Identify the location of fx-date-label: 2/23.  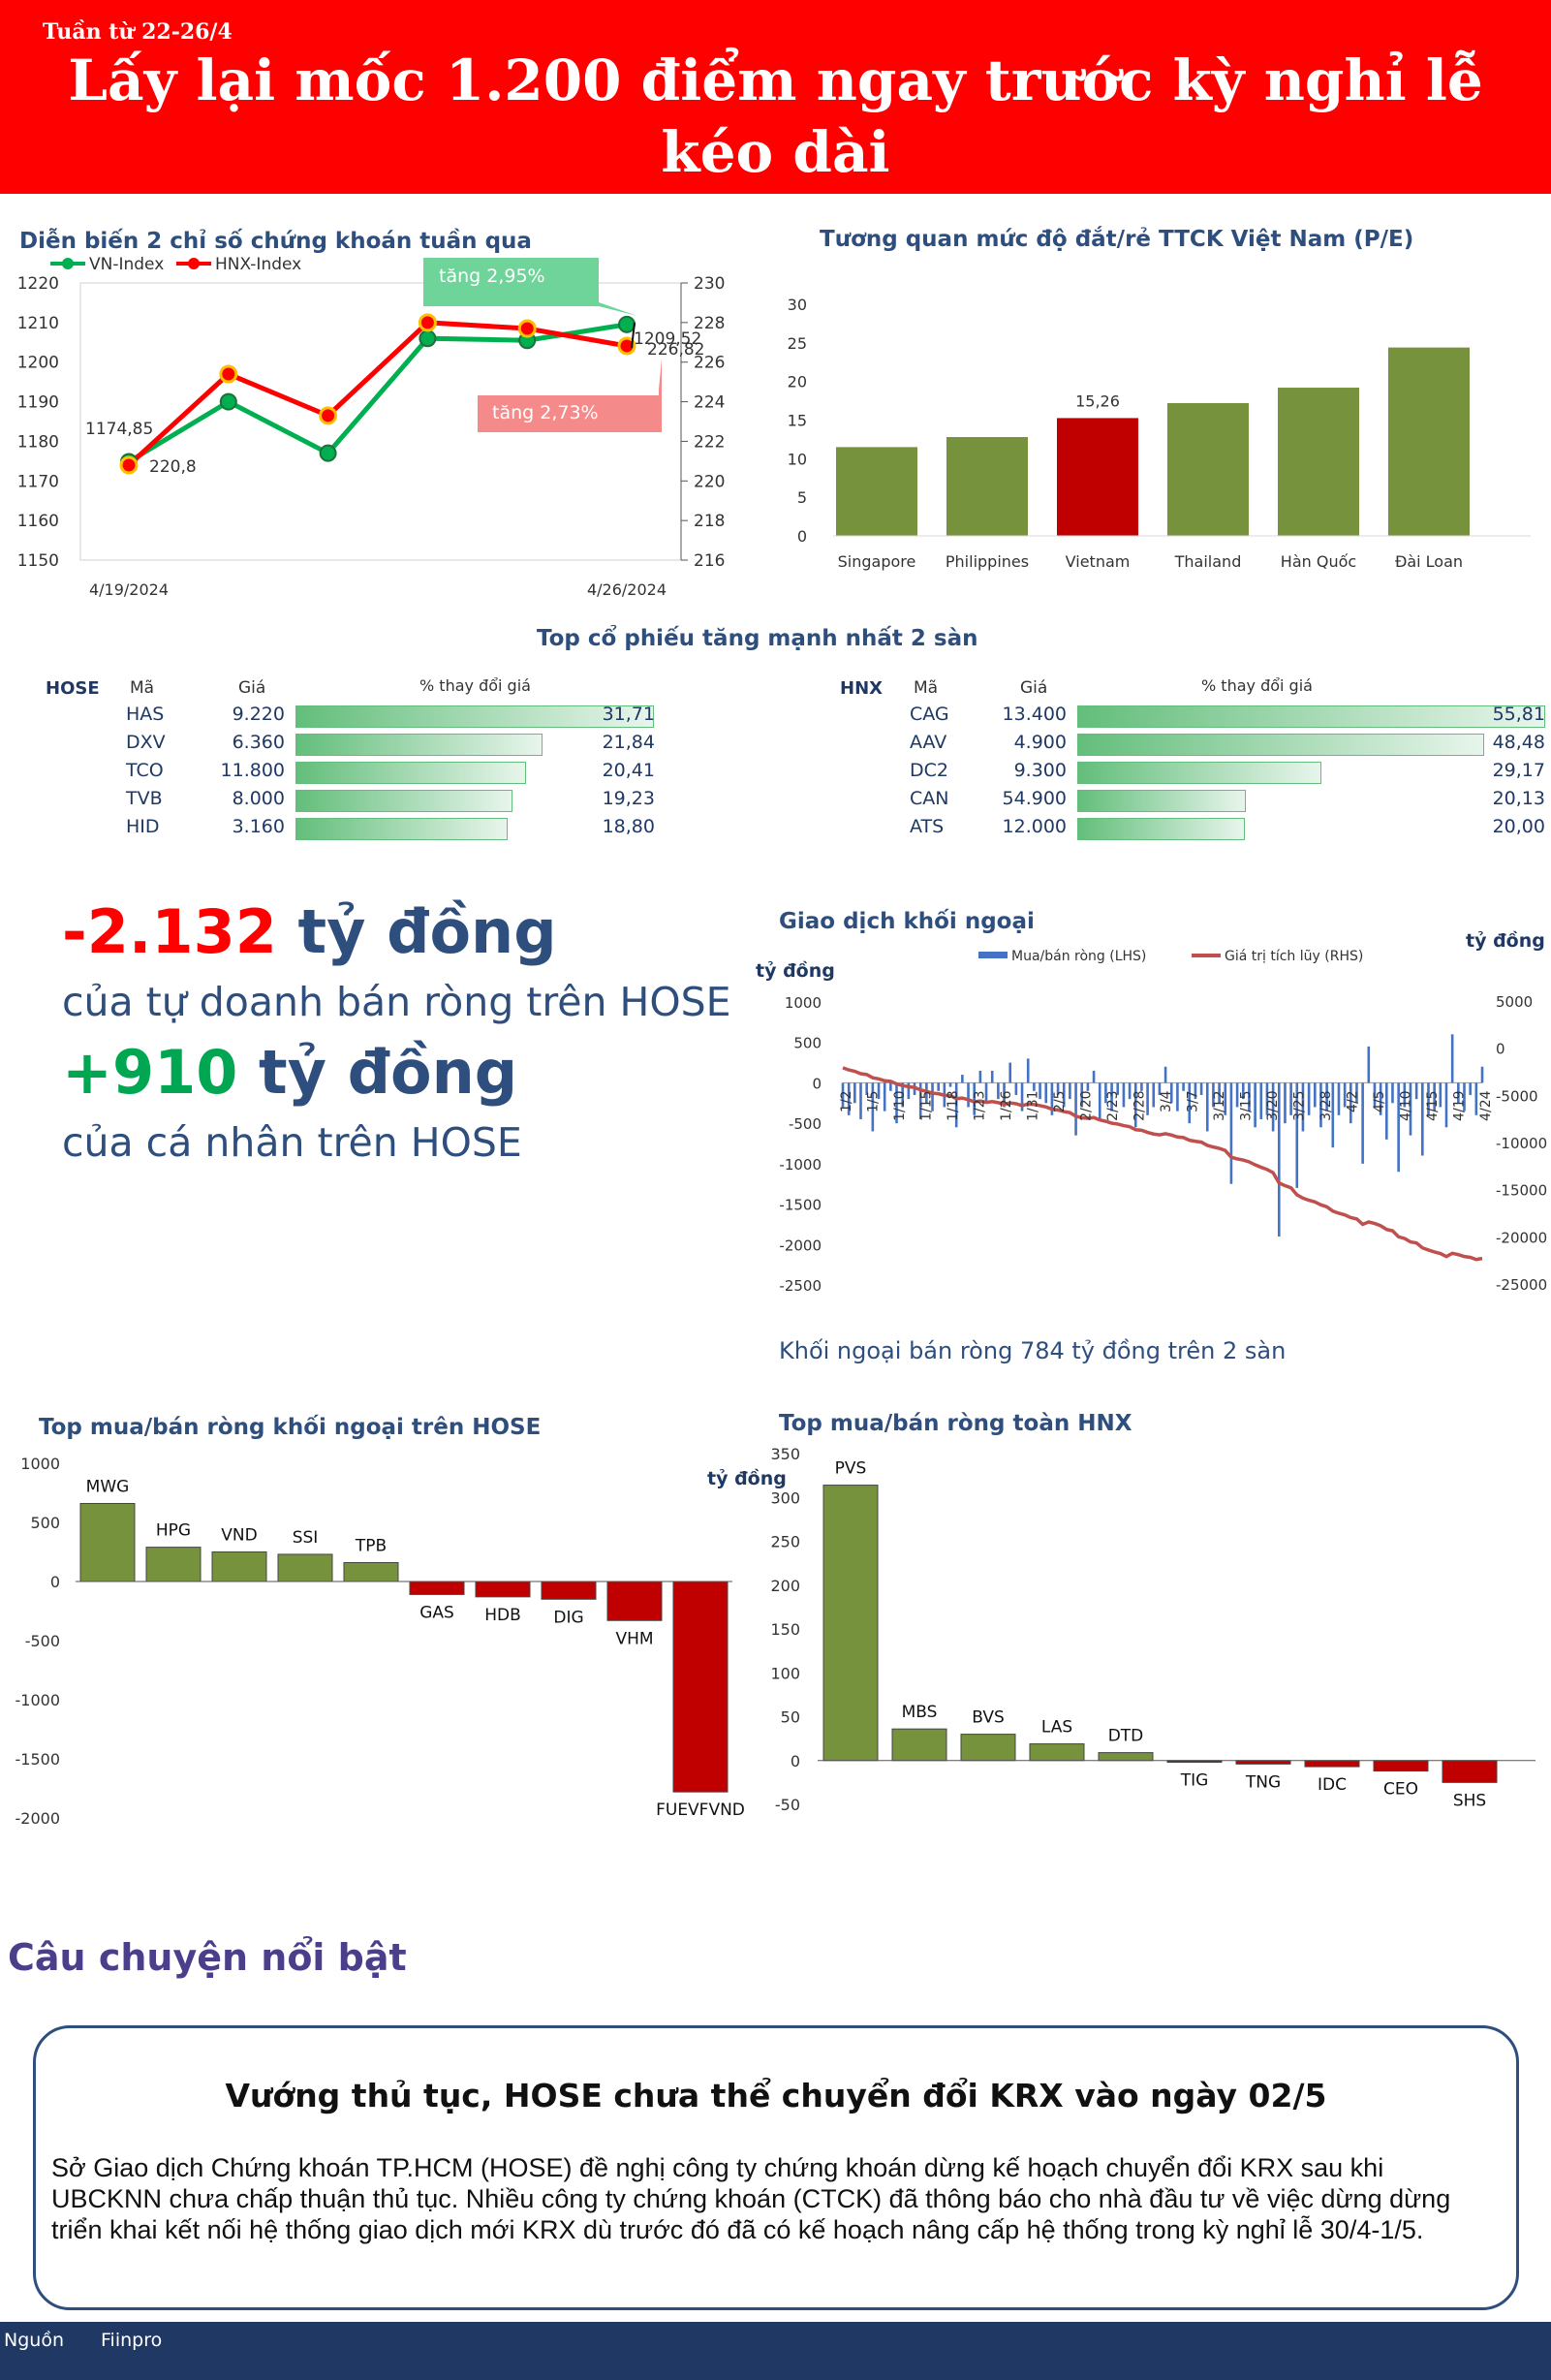
(1113, 1105).